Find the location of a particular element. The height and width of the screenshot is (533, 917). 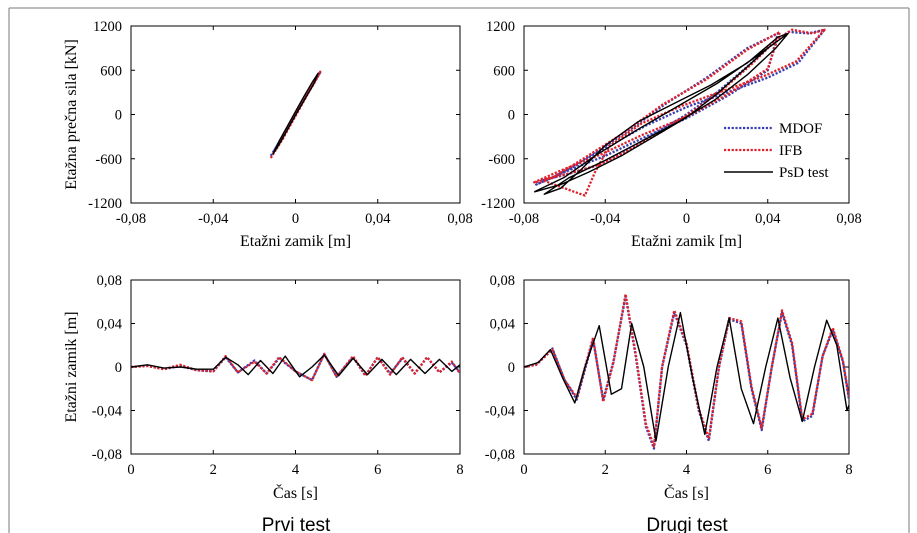

series-line-mdof is located at coordinates (680, 107).